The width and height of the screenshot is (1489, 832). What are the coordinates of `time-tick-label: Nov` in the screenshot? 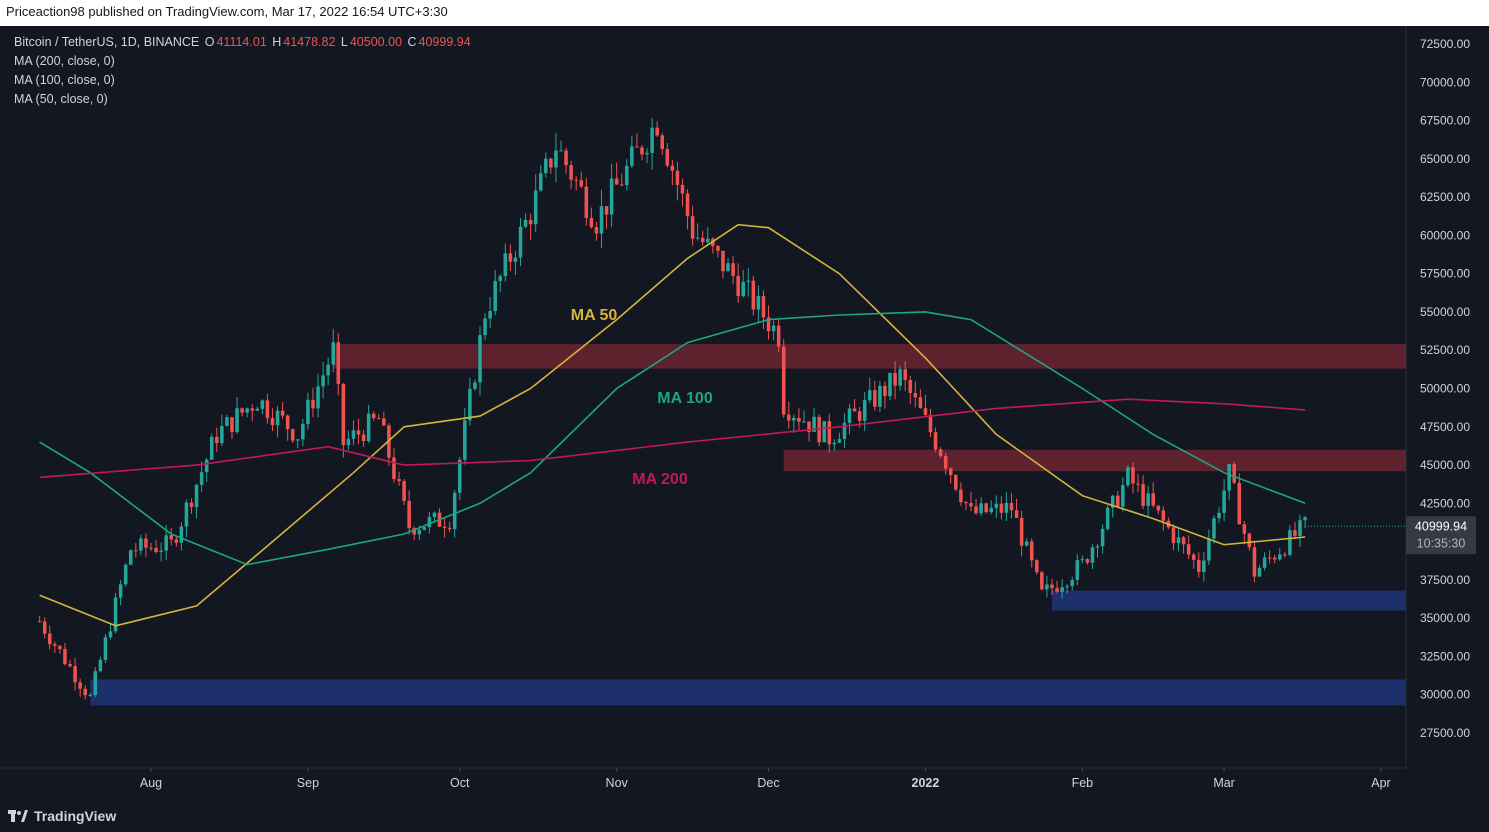 It's located at (617, 783).